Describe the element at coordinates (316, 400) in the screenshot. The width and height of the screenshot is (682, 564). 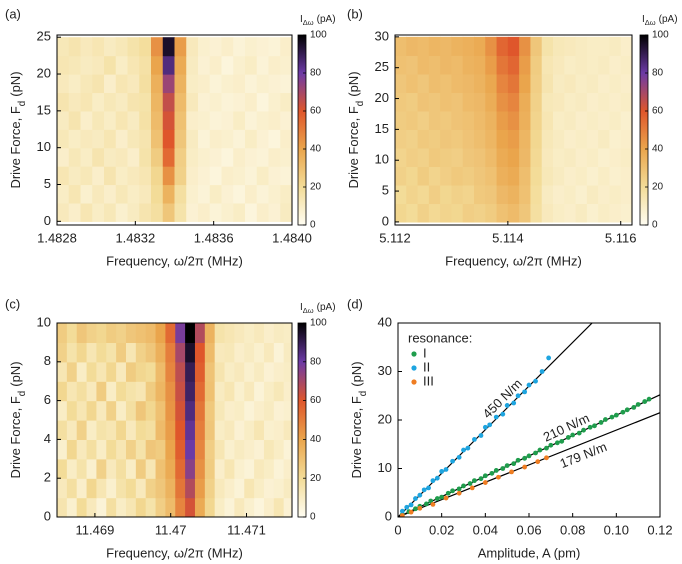
I see `colorbar-tick-label: 60` at that location.